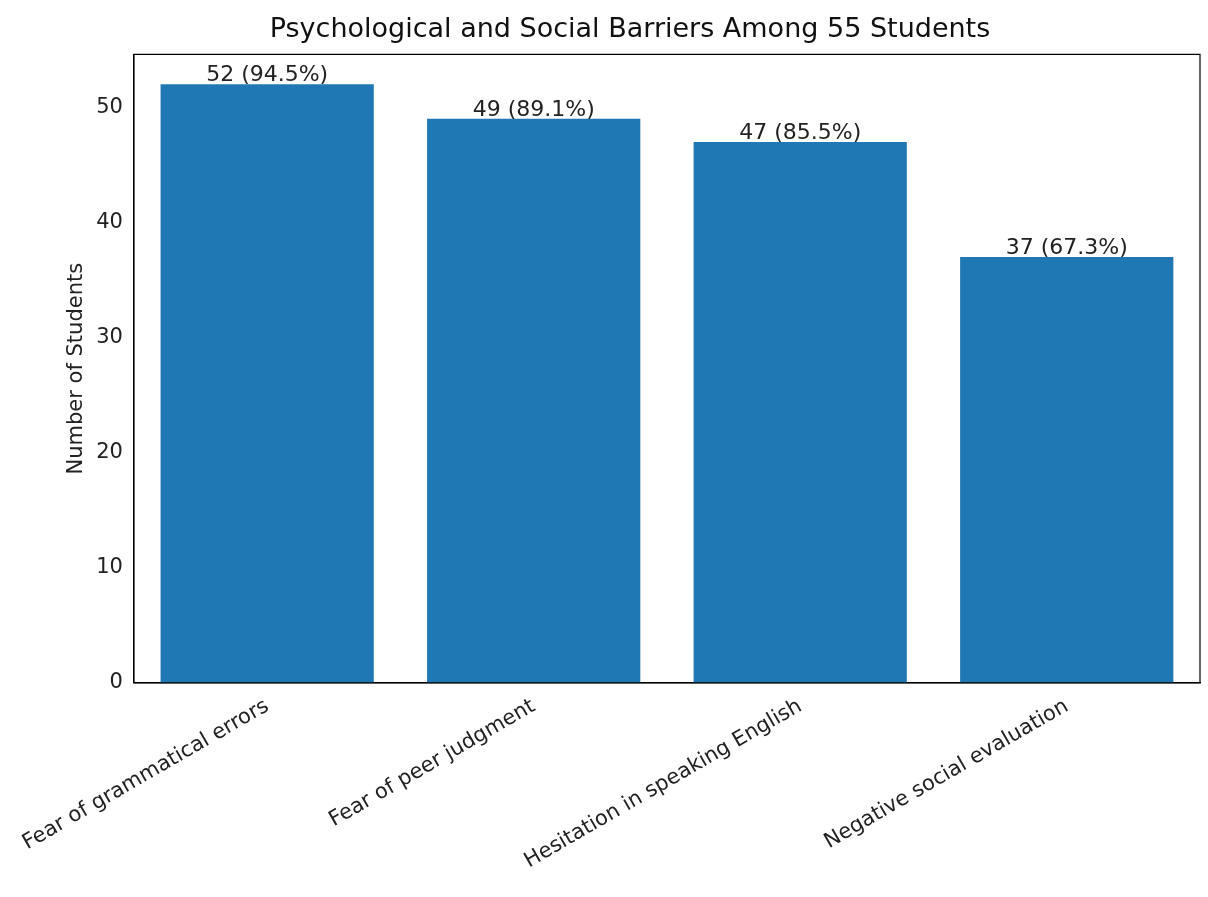  Describe the element at coordinates (267, 74) in the screenshot. I see `data-label: 52 (94.5%)` at that location.